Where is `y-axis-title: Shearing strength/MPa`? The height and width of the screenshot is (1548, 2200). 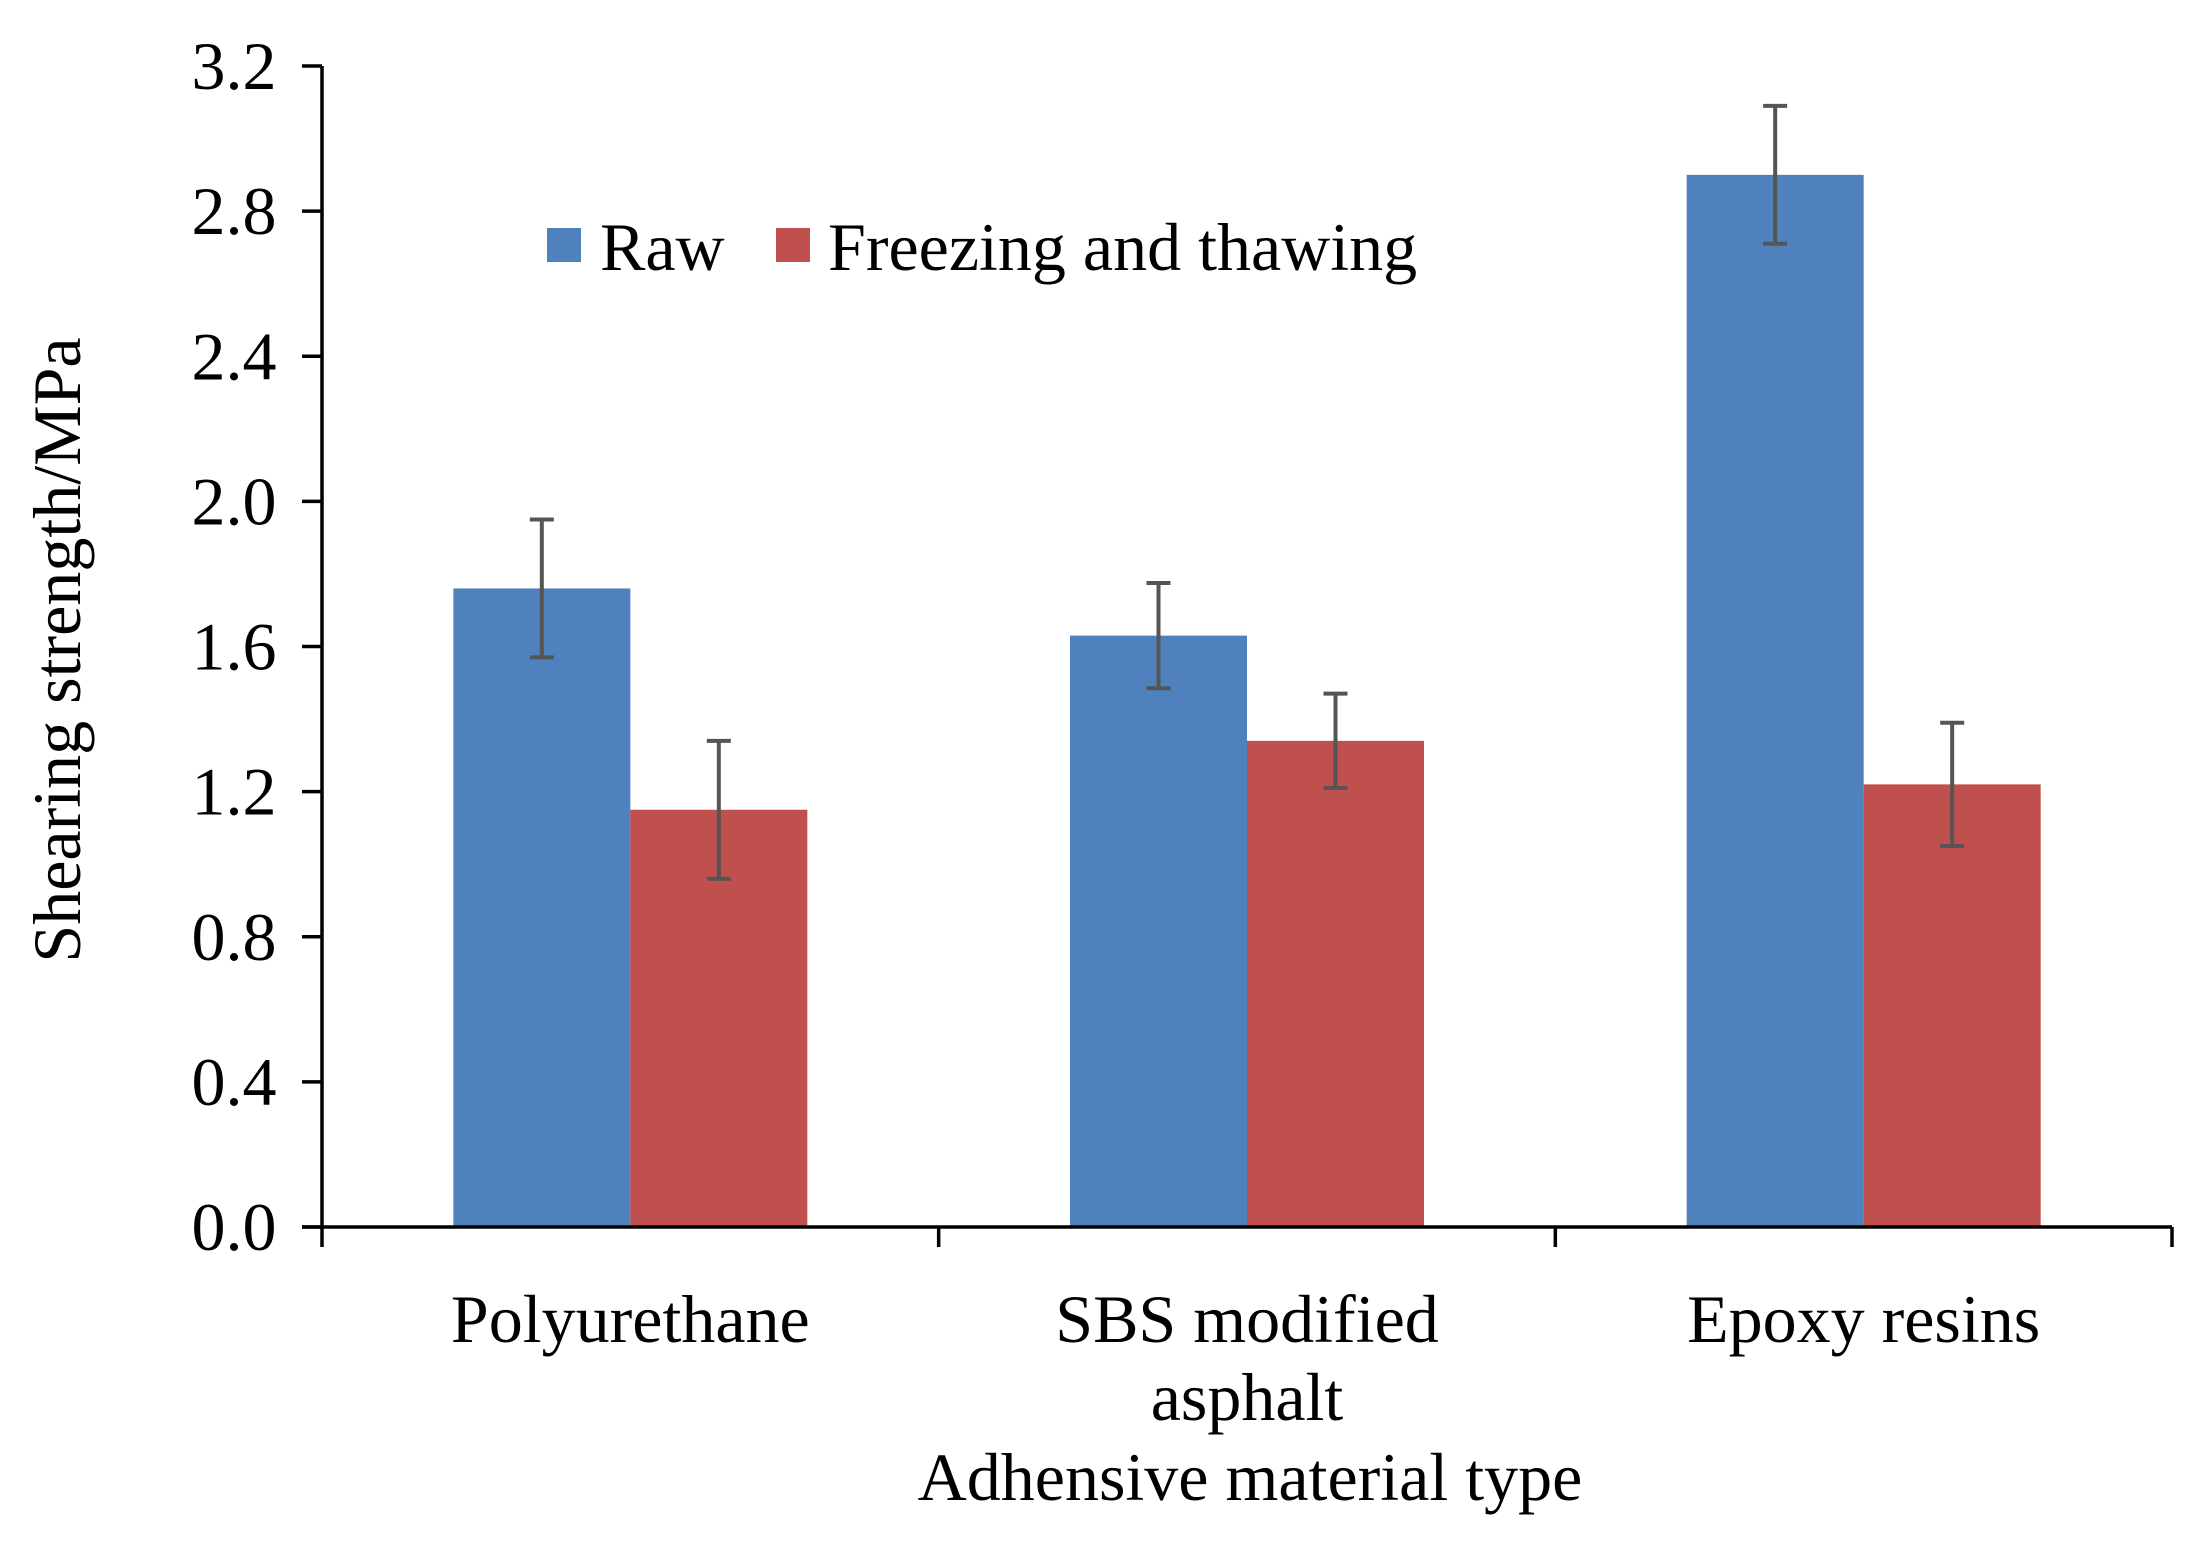 y-axis-title: Shearing strength/MPa is located at coordinates (57, 649).